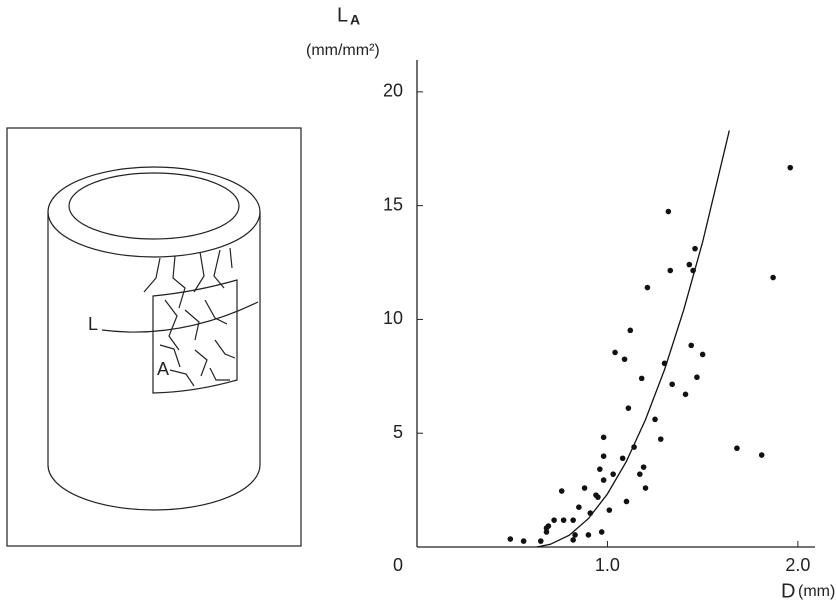 The image size is (836, 603). Describe the element at coordinates (154, 206) in the screenshot. I see `cylinder-lumen` at that location.